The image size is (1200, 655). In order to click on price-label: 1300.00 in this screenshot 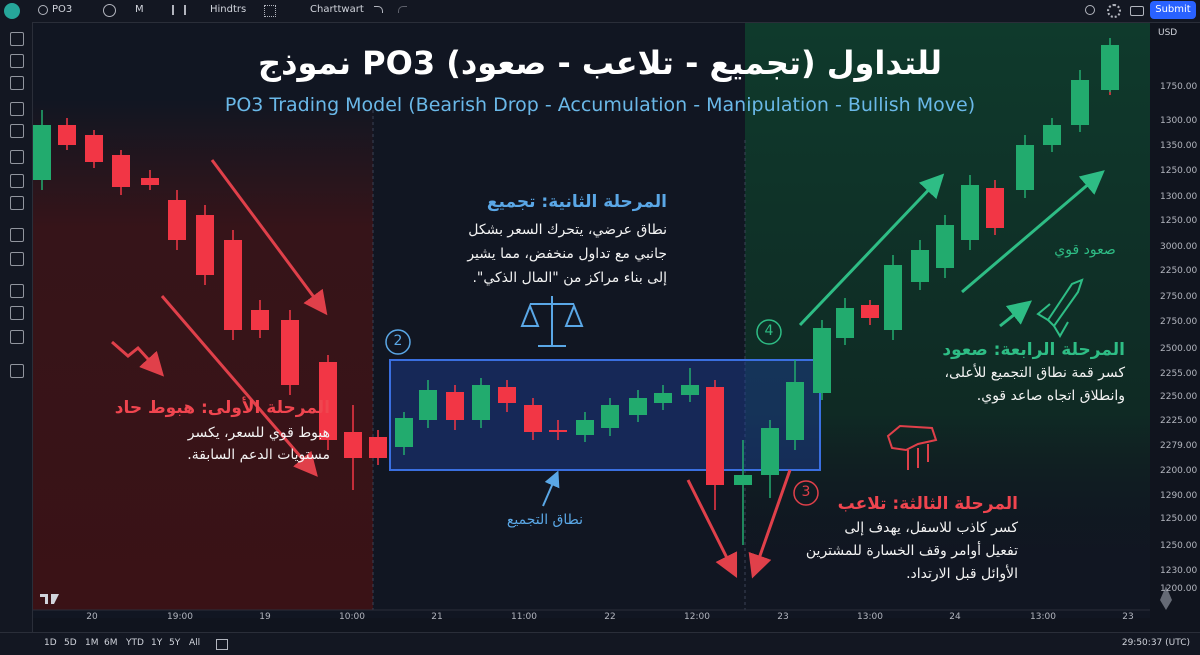, I will do `click(1179, 197)`.